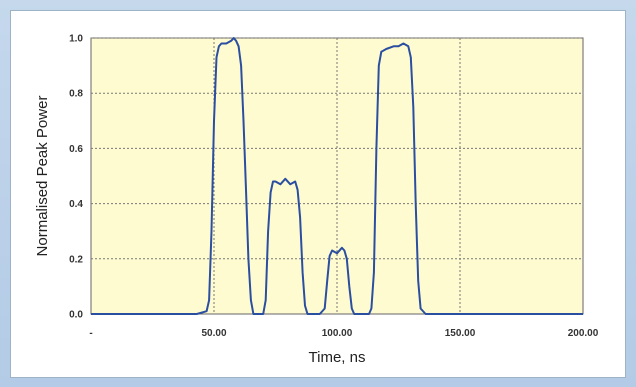 The image size is (636, 387). What do you see at coordinates (76, 204) in the screenshot?
I see `y-tick-label: 0.4` at bounding box center [76, 204].